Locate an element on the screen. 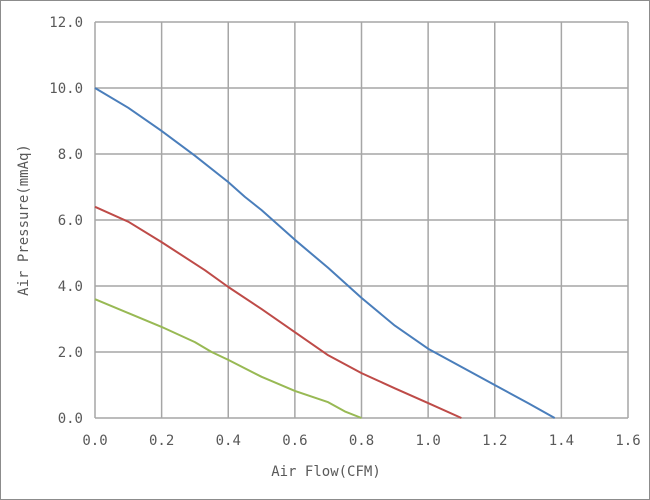 This screenshot has height=500, width=650. x-tick-label: 1.0 is located at coordinates (427, 441).